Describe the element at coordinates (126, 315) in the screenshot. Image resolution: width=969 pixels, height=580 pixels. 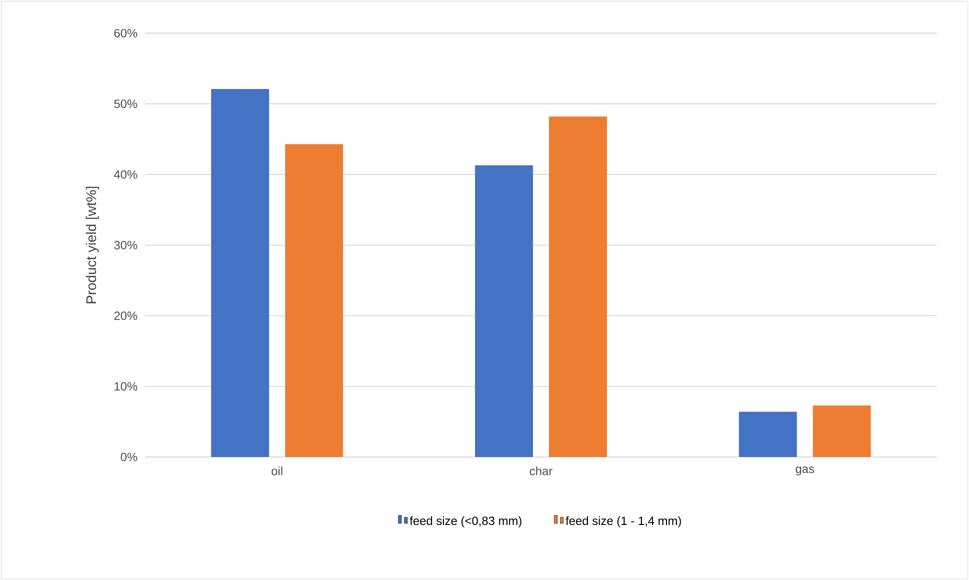
I see `y-tick-label: 20%` at that location.